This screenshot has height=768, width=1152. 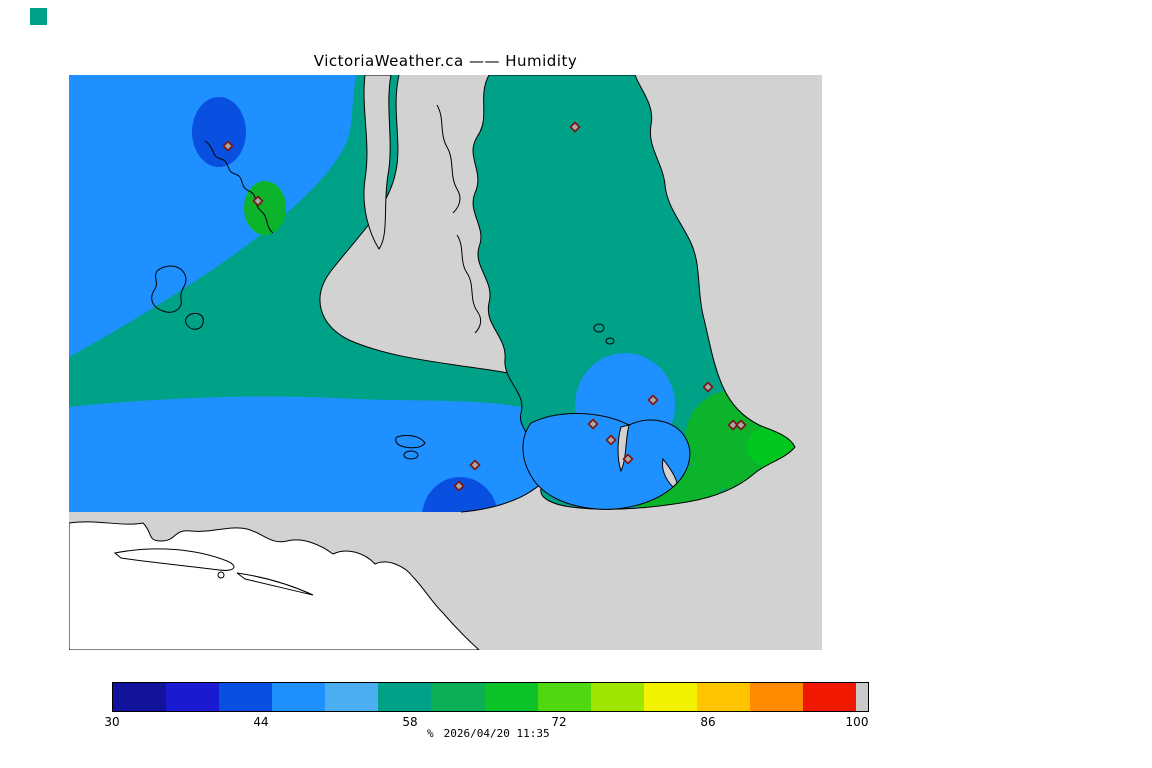 What do you see at coordinates (448, 159) in the screenshot?
I see `coastline-squiggle-north` at bounding box center [448, 159].